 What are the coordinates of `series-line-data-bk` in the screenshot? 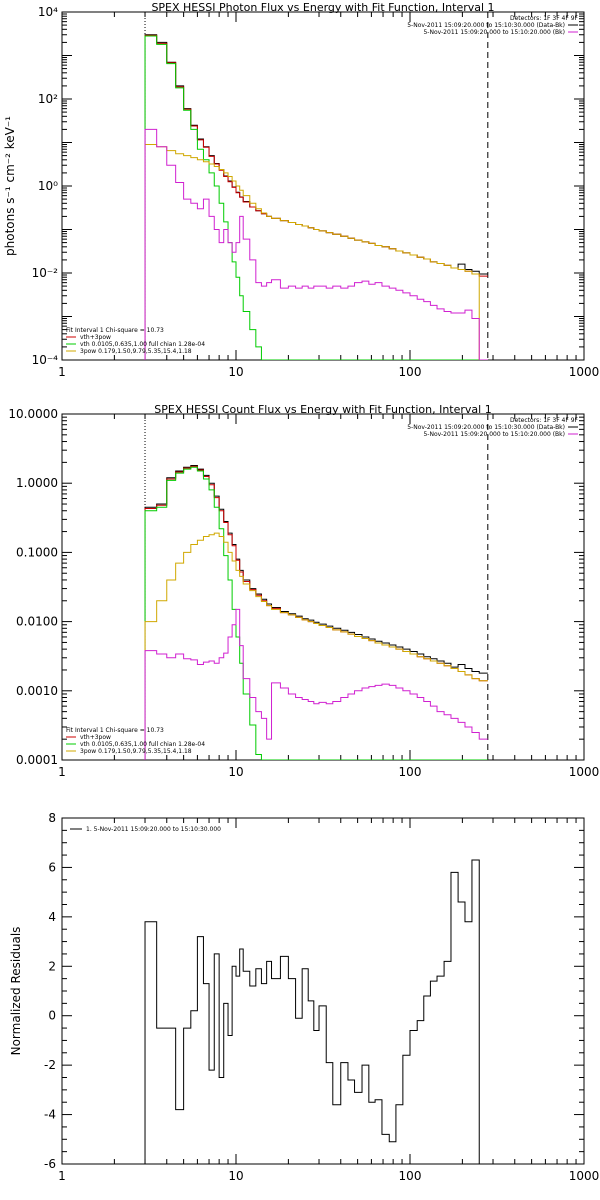 It's located at (316, 612).